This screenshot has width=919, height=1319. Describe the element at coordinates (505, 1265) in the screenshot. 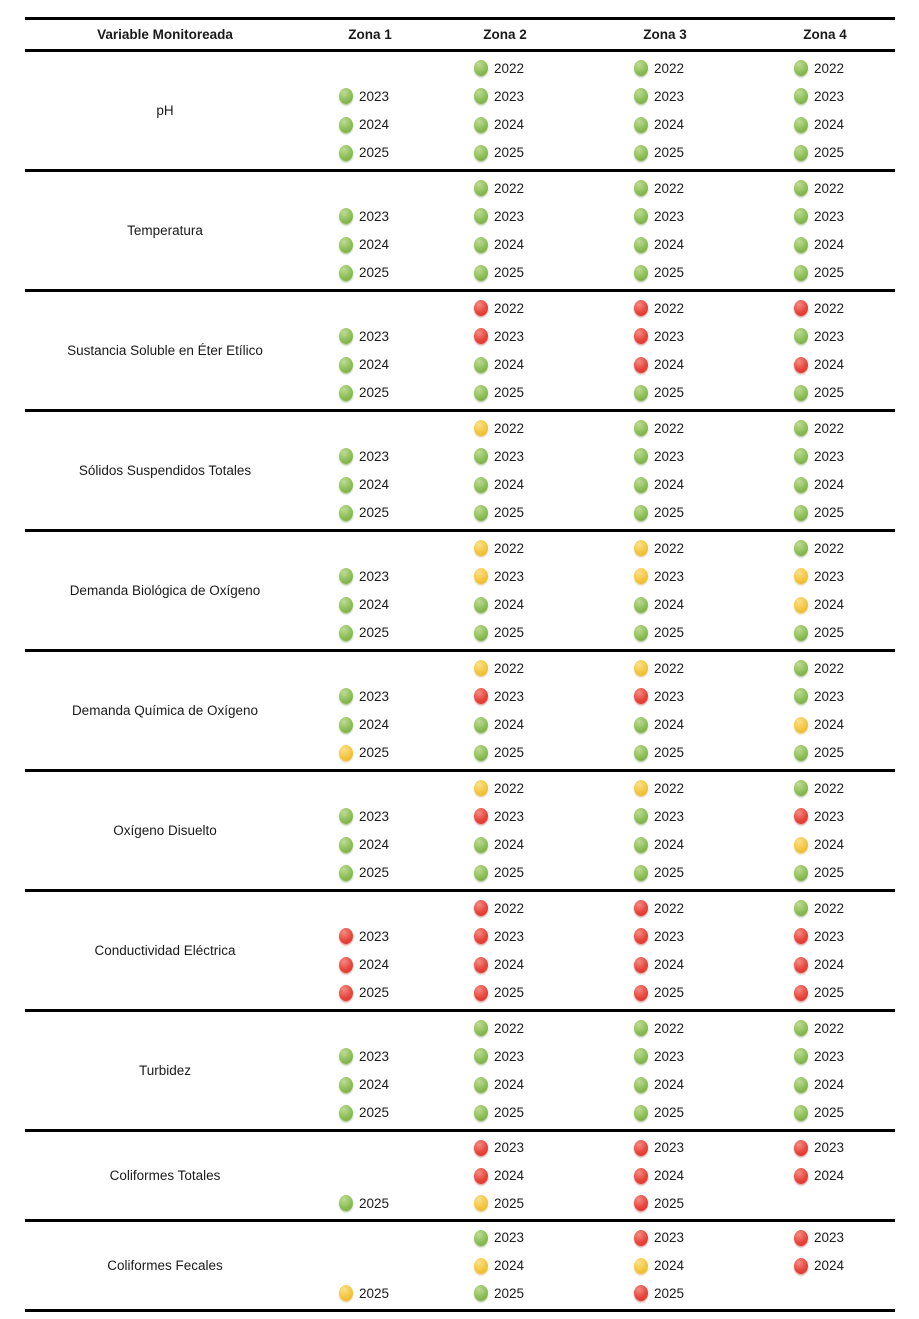

I see `zone-cell: 2023 2024 2025` at that location.